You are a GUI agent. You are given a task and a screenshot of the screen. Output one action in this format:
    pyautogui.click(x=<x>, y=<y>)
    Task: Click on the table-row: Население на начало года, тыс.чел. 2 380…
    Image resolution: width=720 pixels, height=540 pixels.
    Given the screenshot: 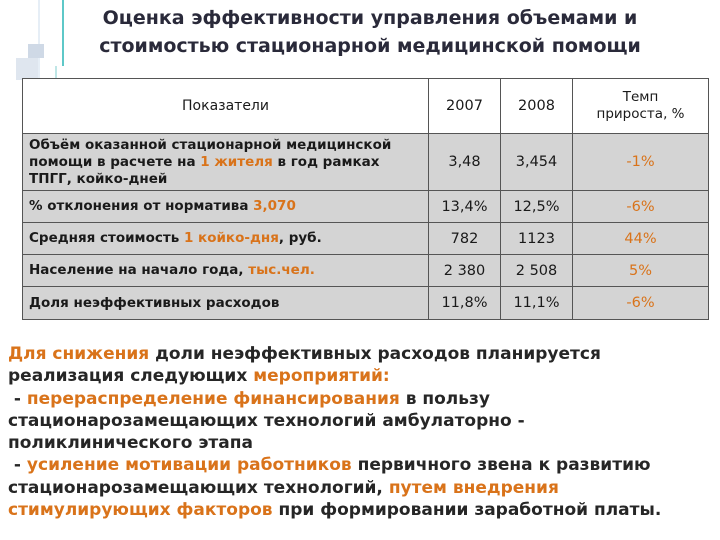 What is the action you would take?
    pyautogui.click(x=365, y=270)
    